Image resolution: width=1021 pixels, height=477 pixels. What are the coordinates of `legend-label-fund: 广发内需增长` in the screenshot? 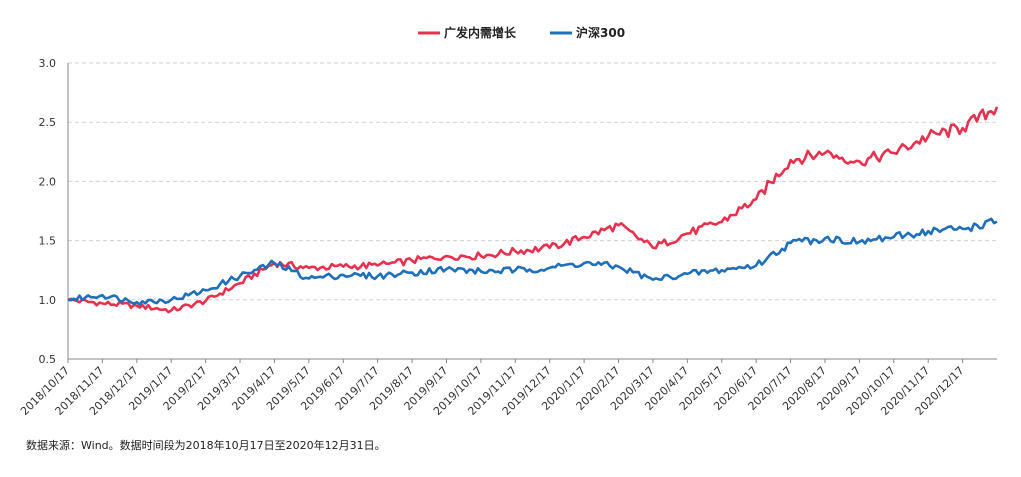 It's located at (480, 32).